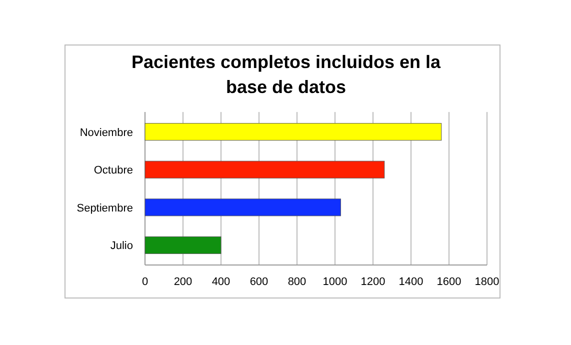 The height and width of the screenshot is (345, 571). Describe the element at coordinates (183, 282) in the screenshot. I see `x-tick-label: 200` at that location.